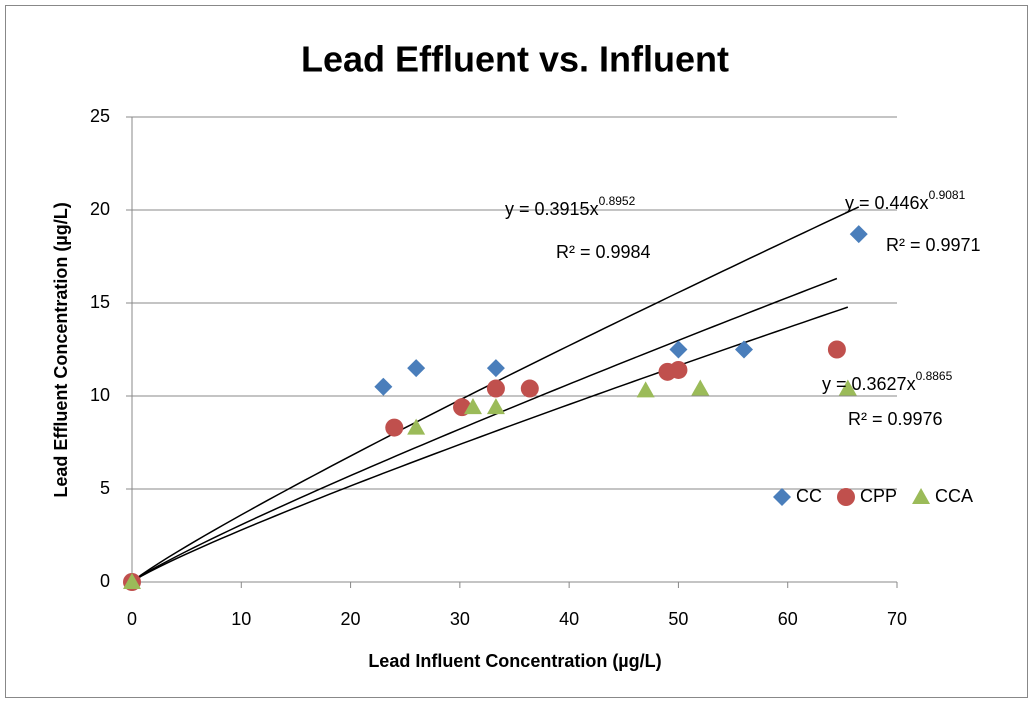 The height and width of the screenshot is (703, 1034). Describe the element at coordinates (105, 488) in the screenshot. I see `y-tick-label: 5` at that location.